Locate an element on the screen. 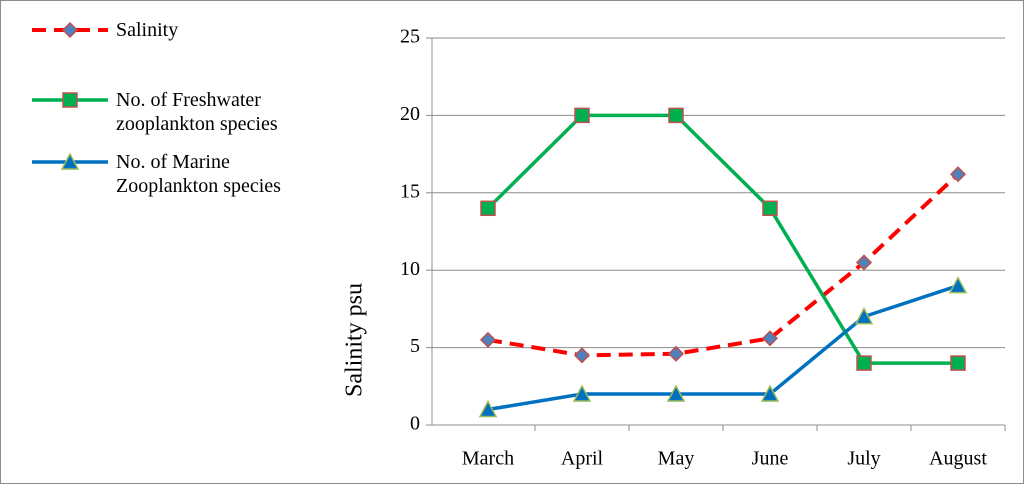 Image resolution: width=1024 pixels, height=484 pixels. y-tick-label: 15 is located at coordinates (410, 191).